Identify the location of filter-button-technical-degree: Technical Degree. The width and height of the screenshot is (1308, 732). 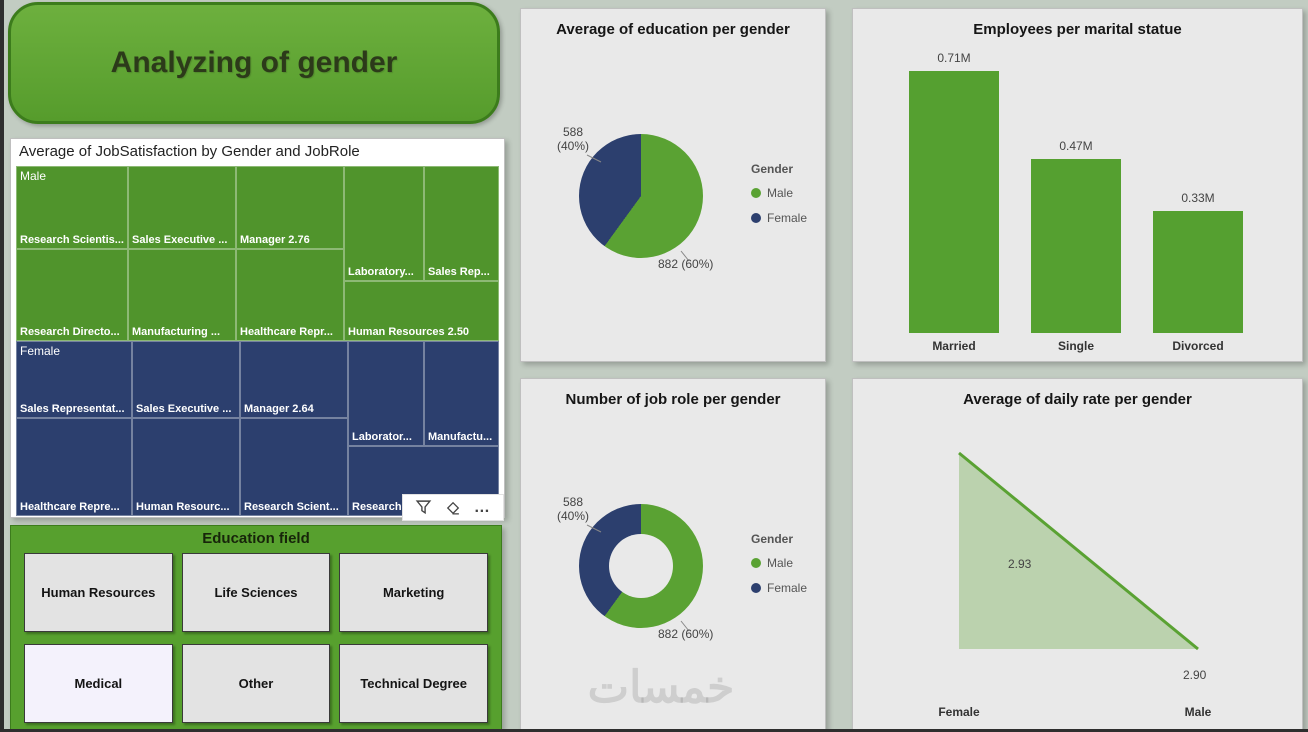
(413, 683).